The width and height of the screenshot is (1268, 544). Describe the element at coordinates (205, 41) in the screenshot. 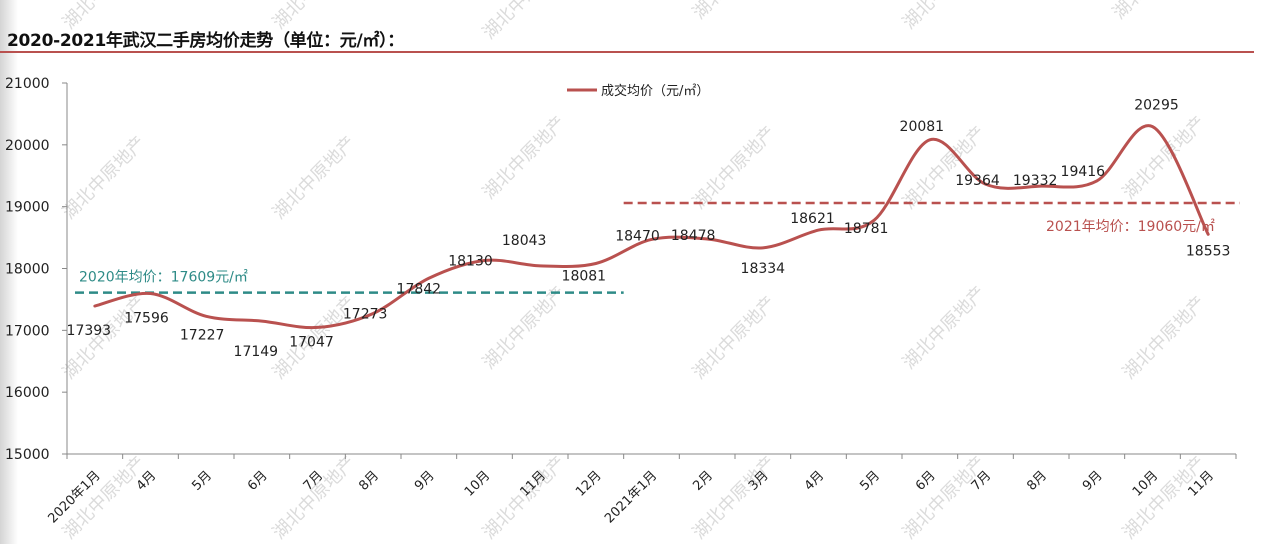

I see `chart-title: 2020-2021年武汉二手房均价走势（单位：元/㎡）：` at that location.